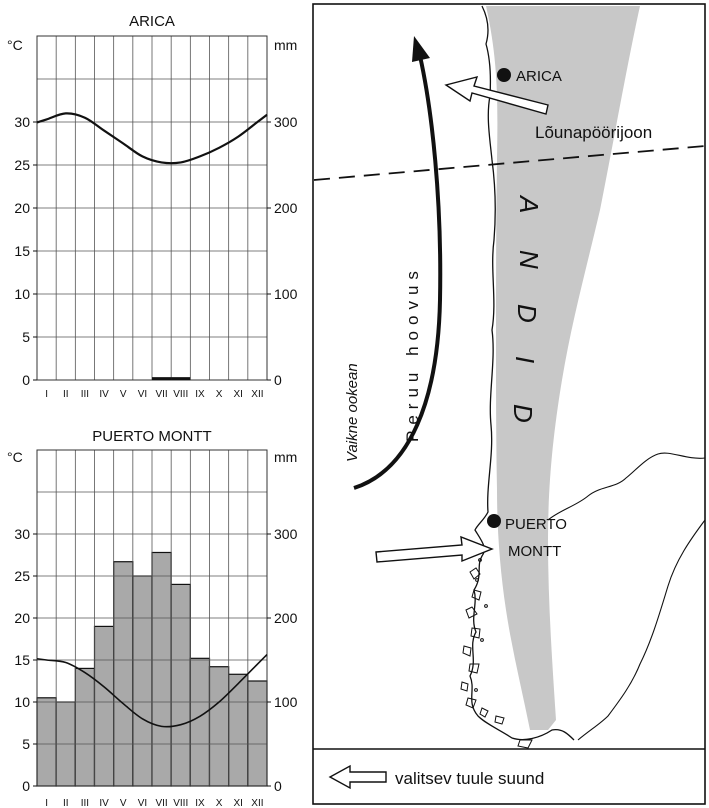 Image resolution: width=709 pixels, height=808 pixels. What do you see at coordinates (626, 486) in the screenshot?
I see `eastern-coast` at bounding box center [626, 486].